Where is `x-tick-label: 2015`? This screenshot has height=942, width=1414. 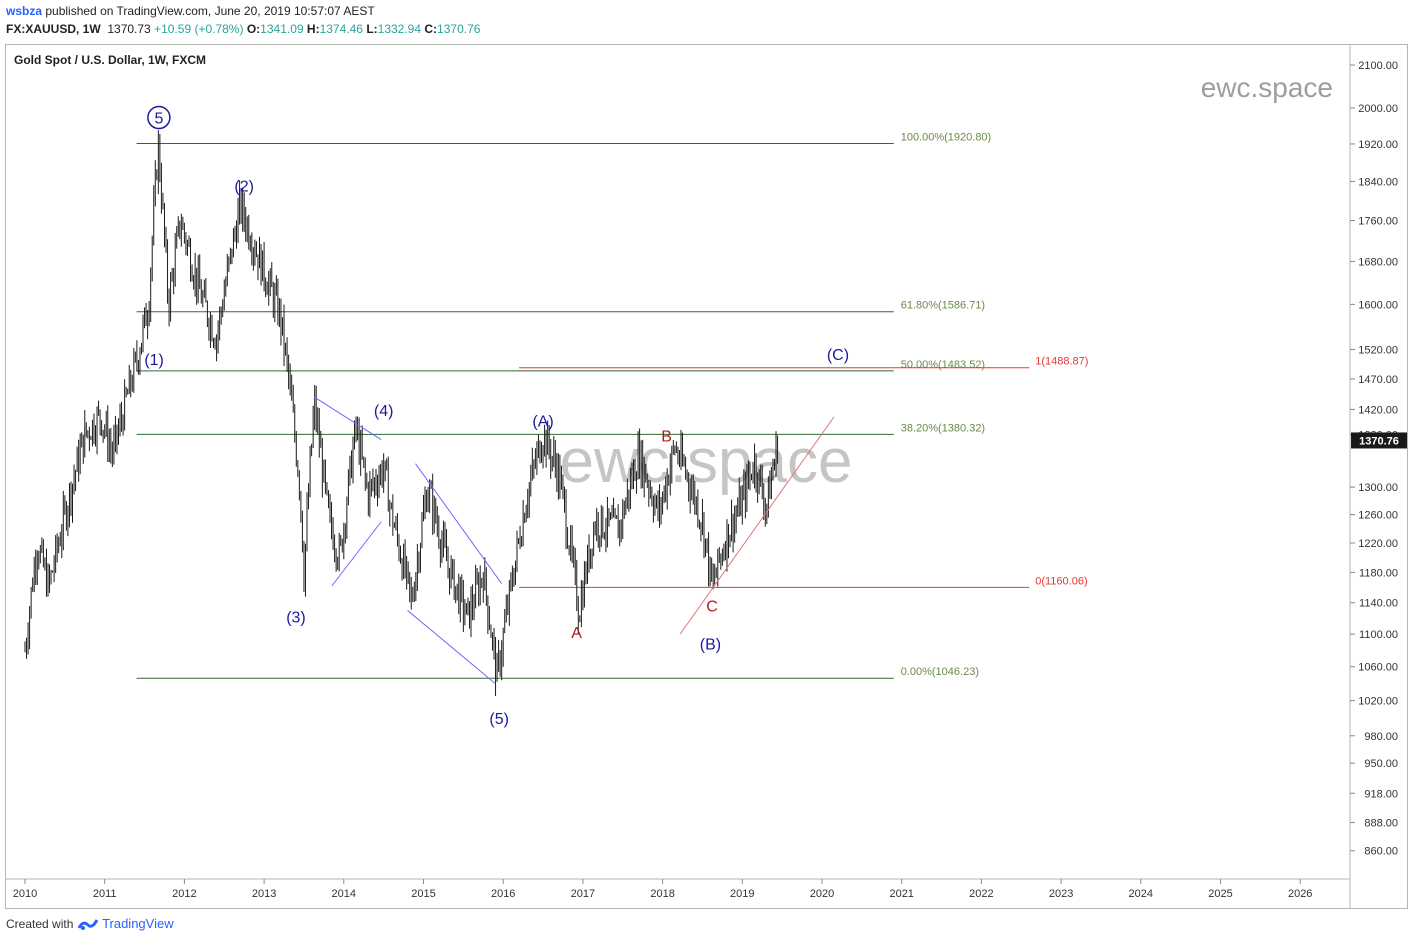
x-tick-label: 2015 is located at coordinates (423, 894).